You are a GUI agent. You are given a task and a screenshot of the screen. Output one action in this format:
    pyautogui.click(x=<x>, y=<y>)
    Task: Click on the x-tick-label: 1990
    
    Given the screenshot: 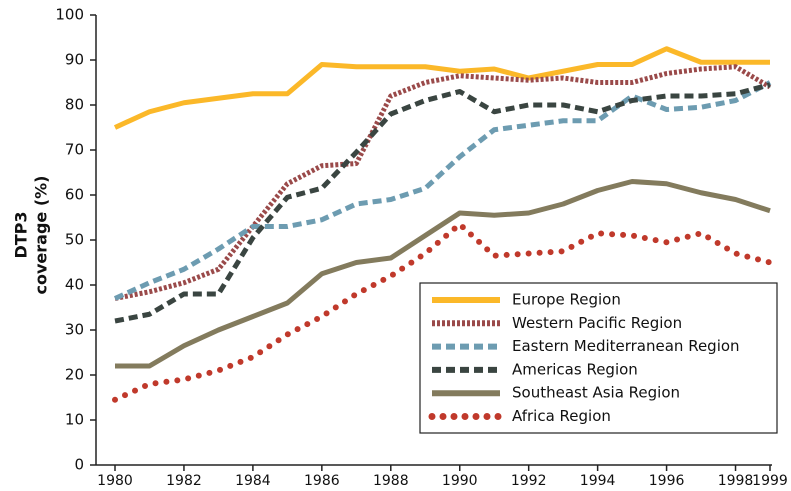 What is the action you would take?
    pyautogui.click(x=460, y=481)
    